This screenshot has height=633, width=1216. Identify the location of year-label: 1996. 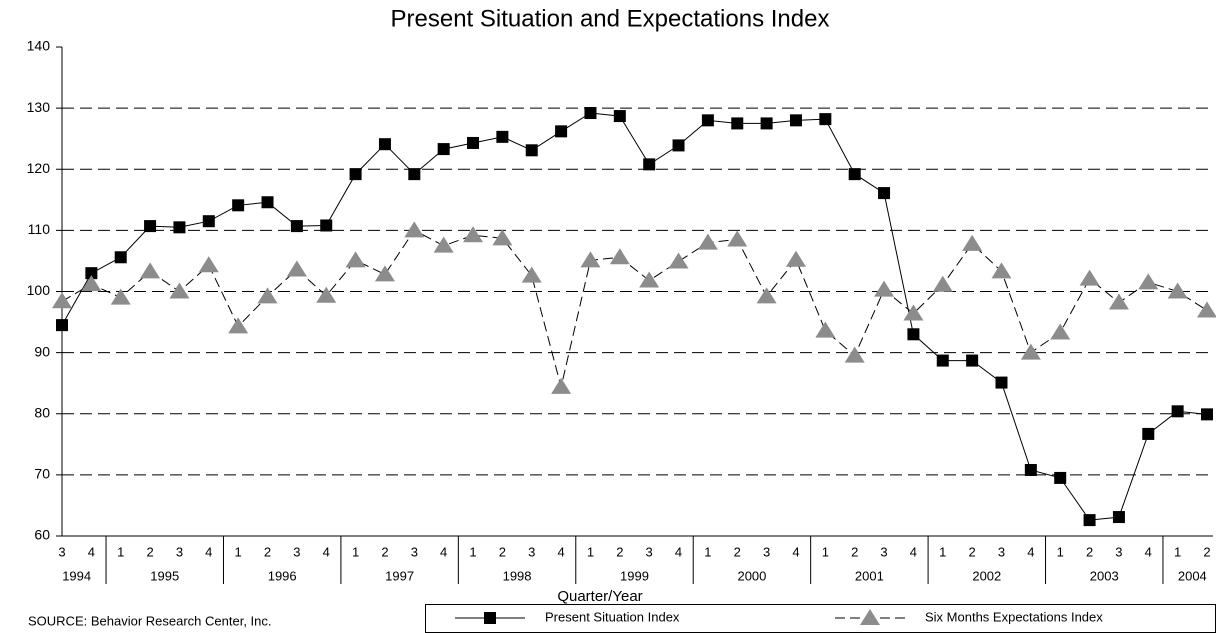
(282, 575).